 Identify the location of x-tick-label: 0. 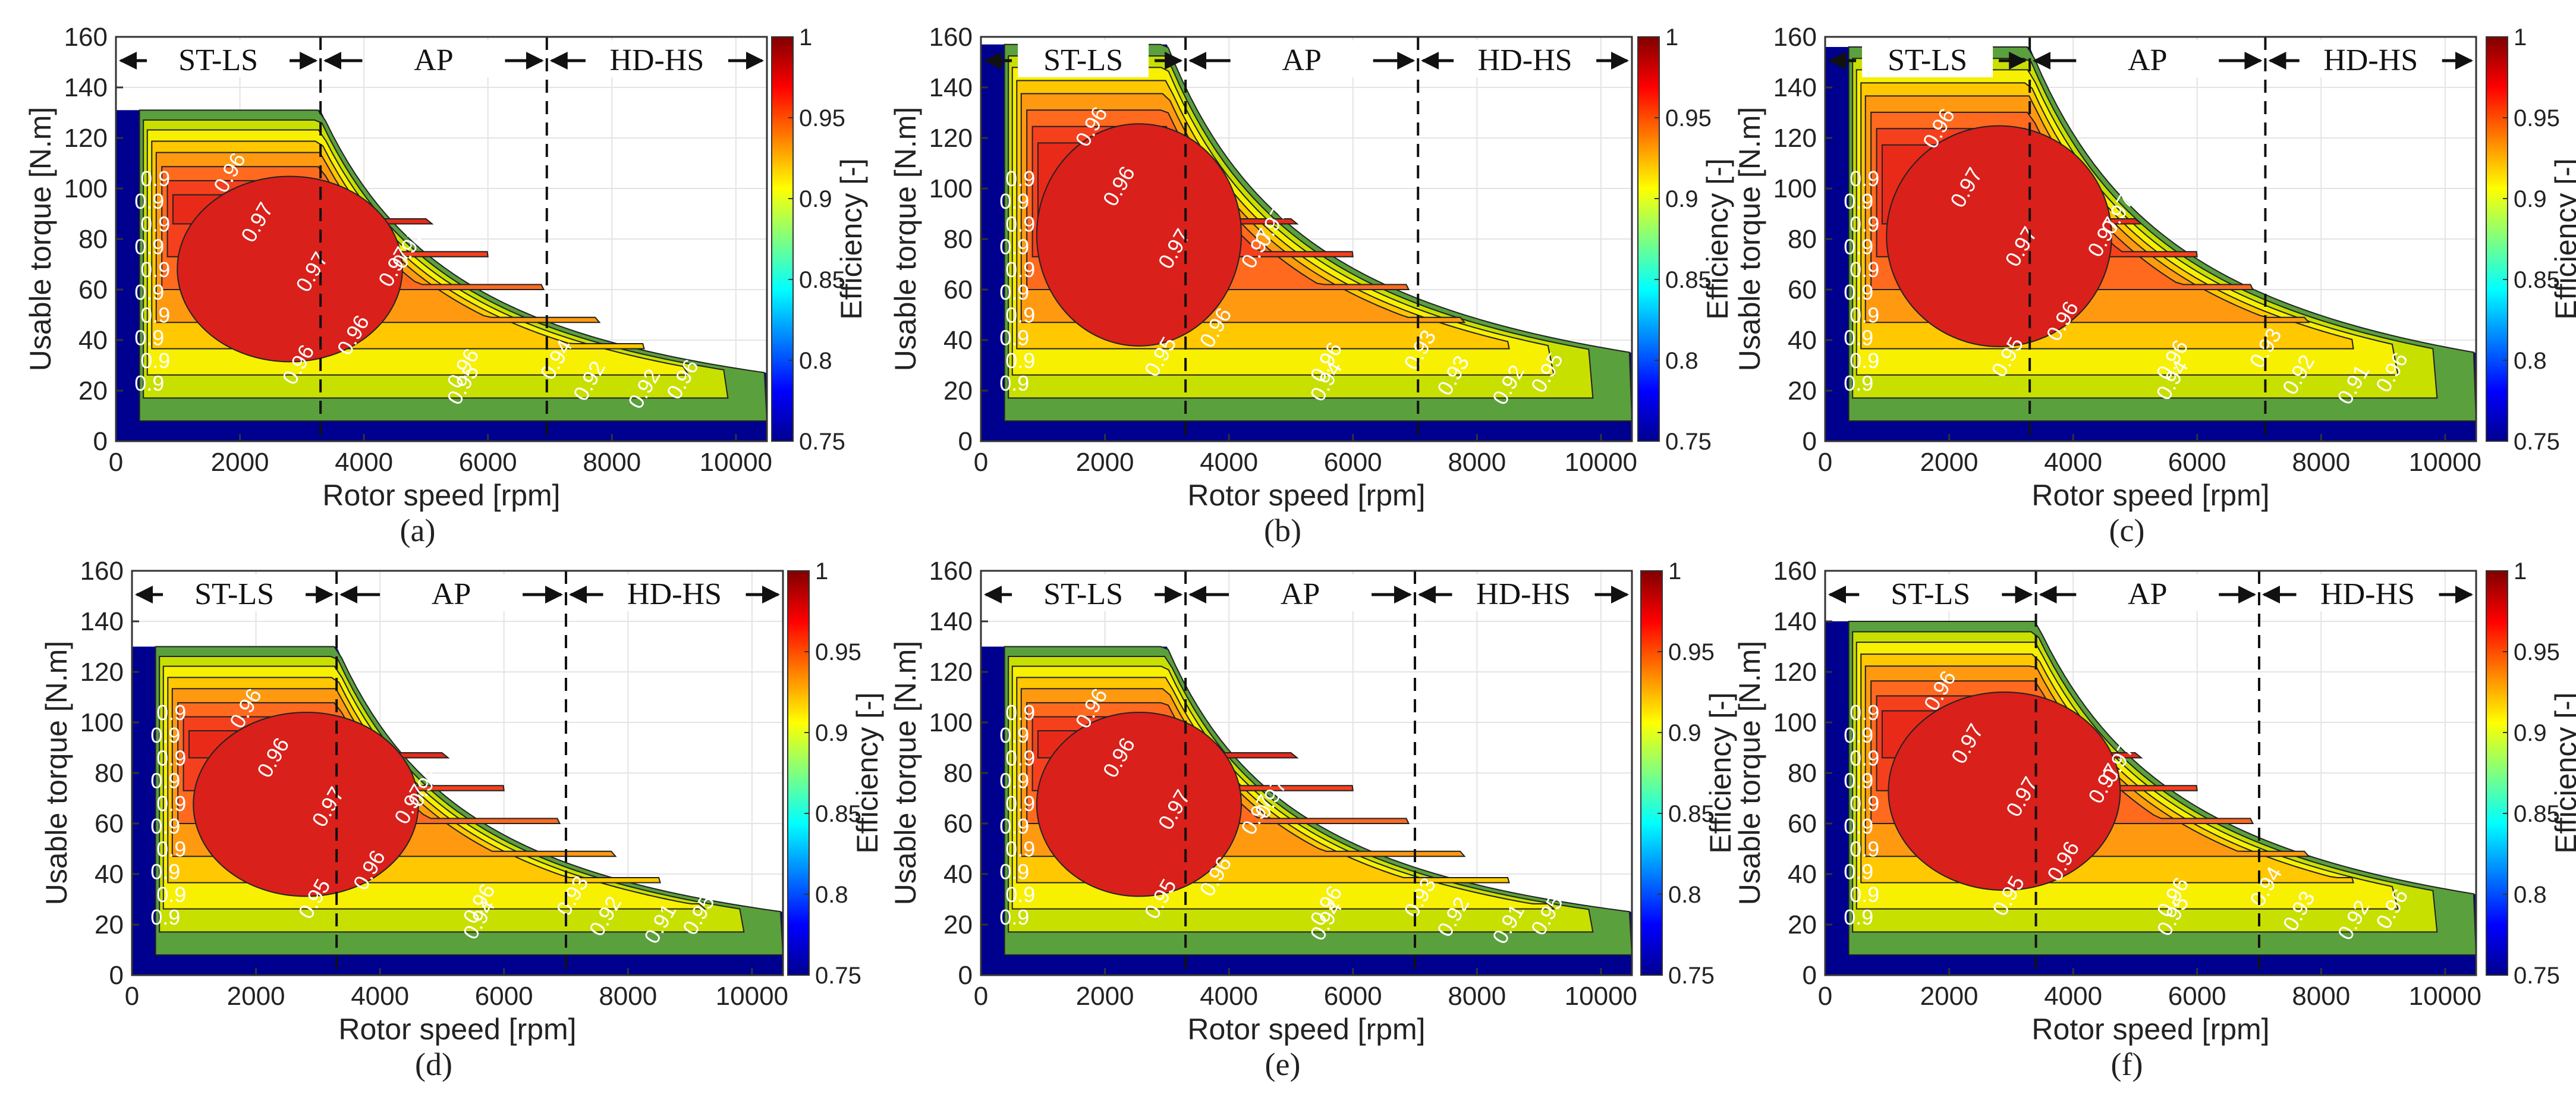
(132, 997).